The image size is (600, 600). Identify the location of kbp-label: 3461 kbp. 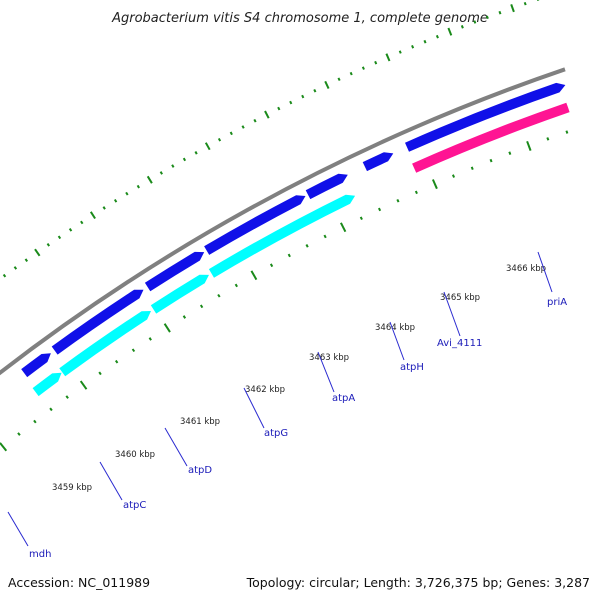
(200, 422).